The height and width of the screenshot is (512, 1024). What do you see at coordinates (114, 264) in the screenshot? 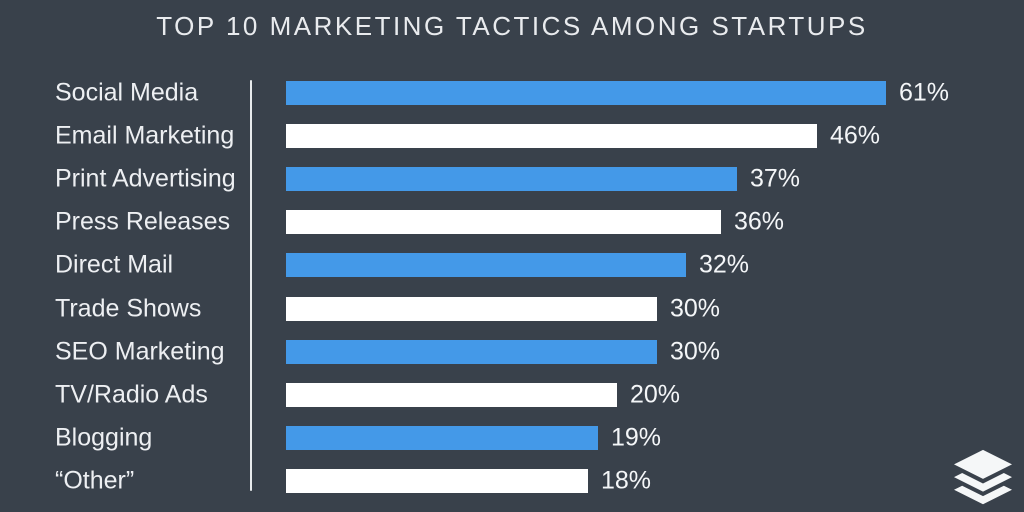
I see `category-label: Direct Mail` at bounding box center [114, 264].